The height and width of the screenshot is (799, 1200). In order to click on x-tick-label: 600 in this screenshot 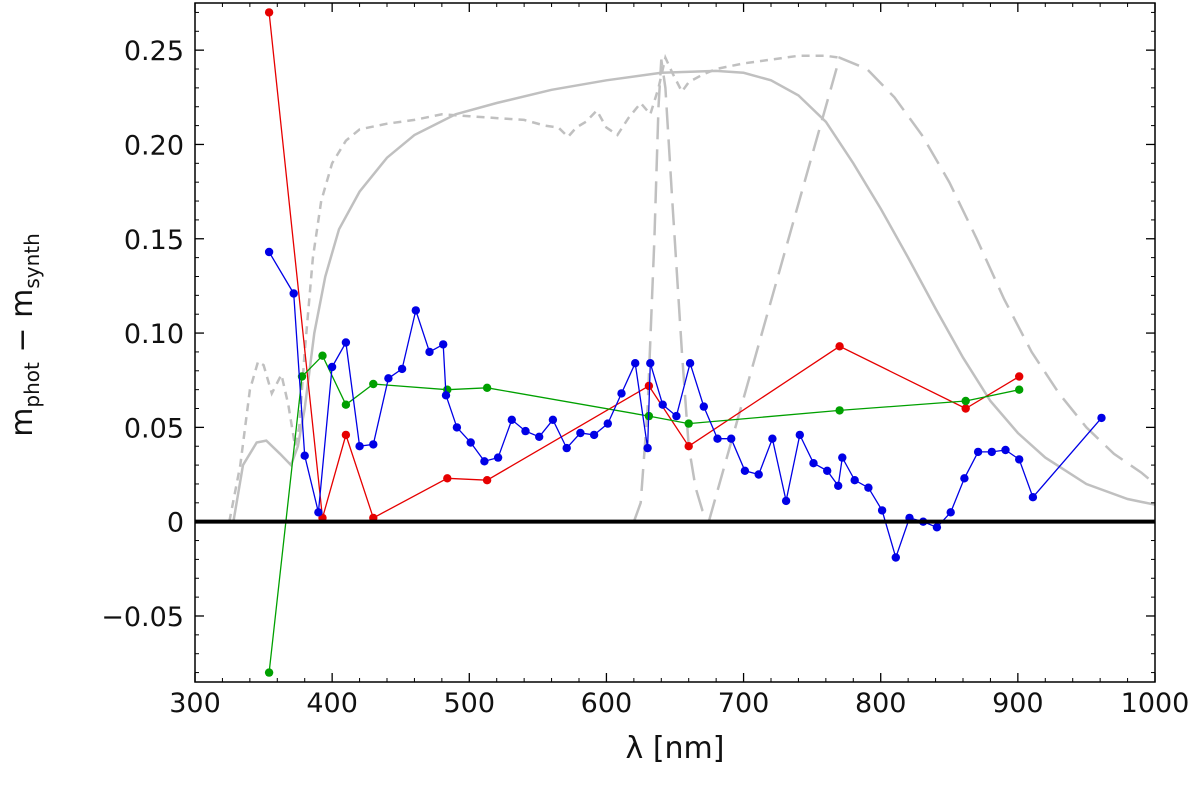, I will do `click(607, 703)`.